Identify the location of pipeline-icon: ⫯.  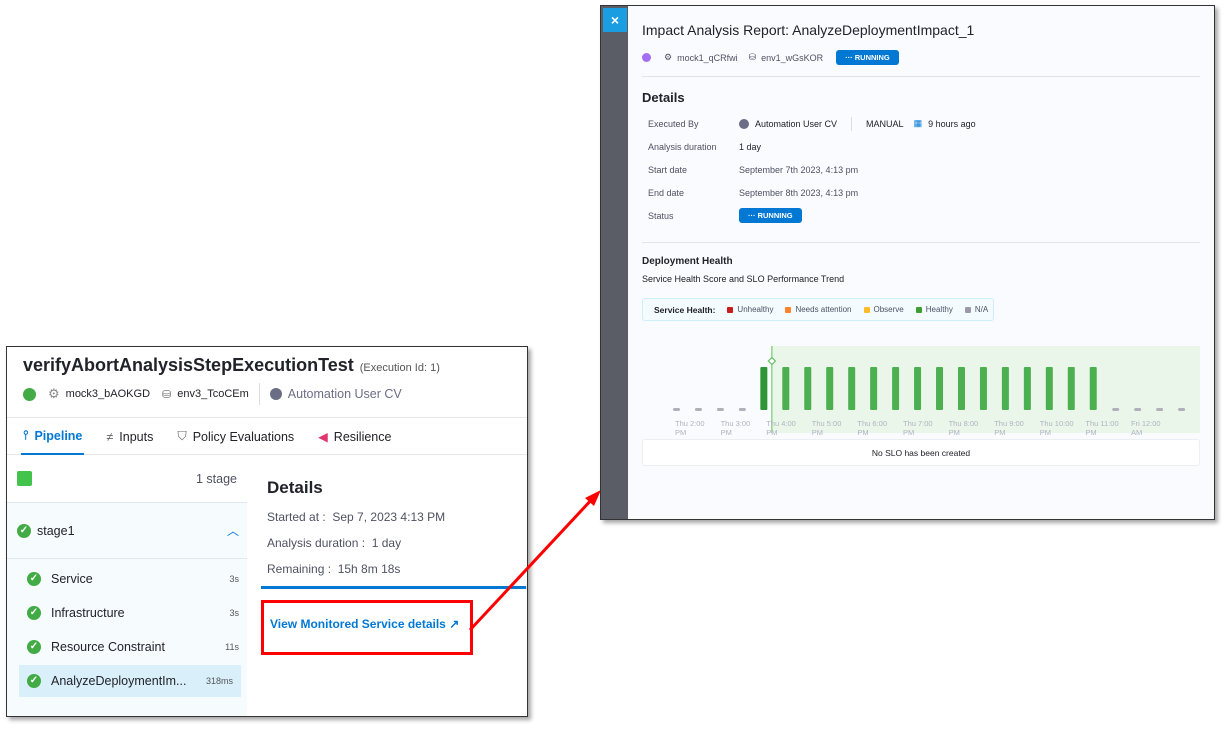
(26, 435).